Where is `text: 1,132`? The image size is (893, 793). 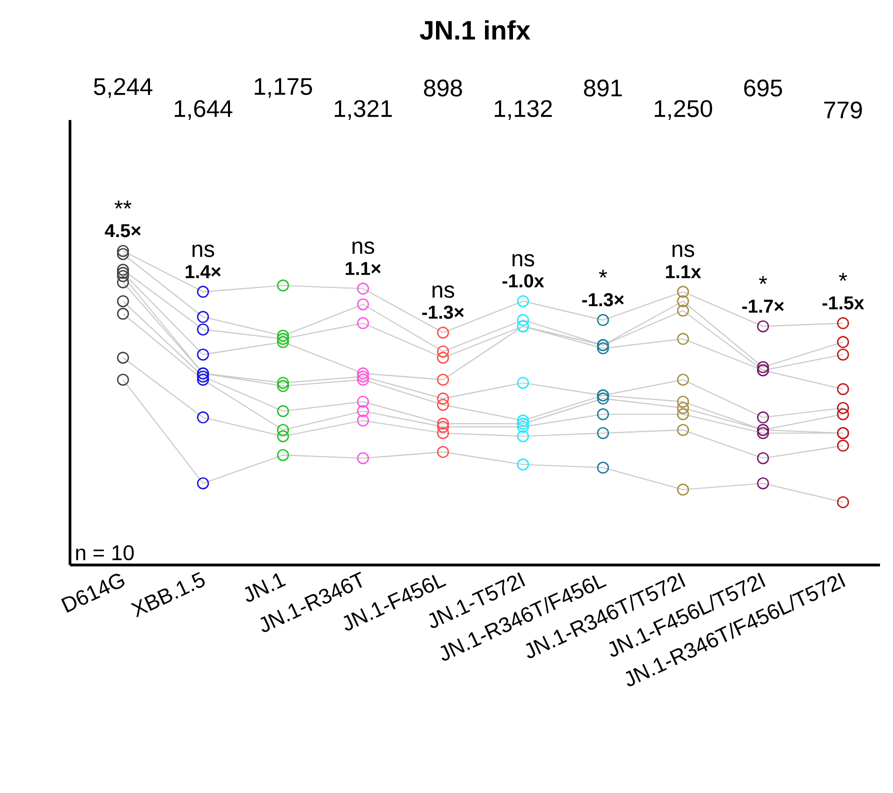
text: 1,132 is located at coordinates (523, 110).